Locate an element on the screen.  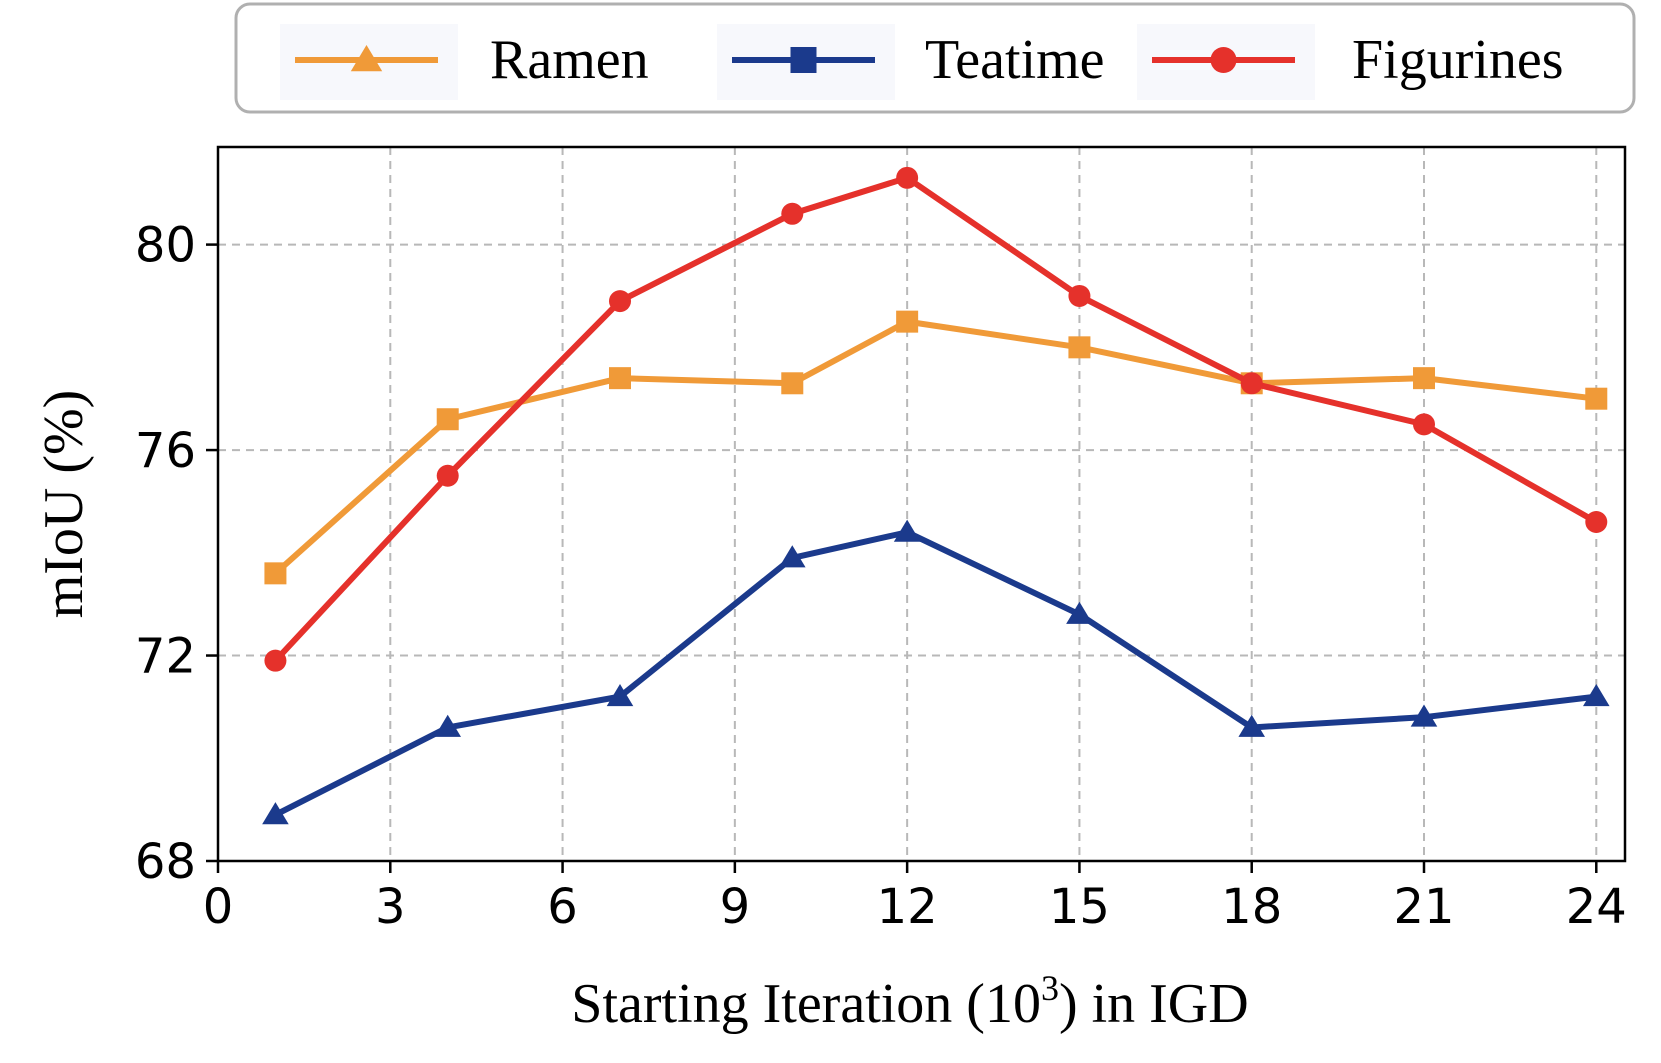
x-axis-label-superscript: 3 is located at coordinates (1050, 988).